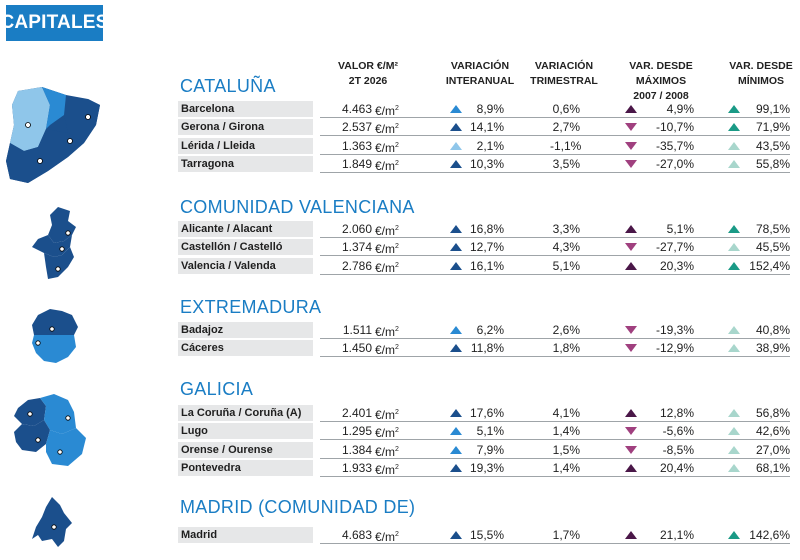 The width and height of the screenshot is (800, 560). What do you see at coordinates (566, 450) in the screenshot?
I see `trimestral-value: 1,5%` at bounding box center [566, 450].